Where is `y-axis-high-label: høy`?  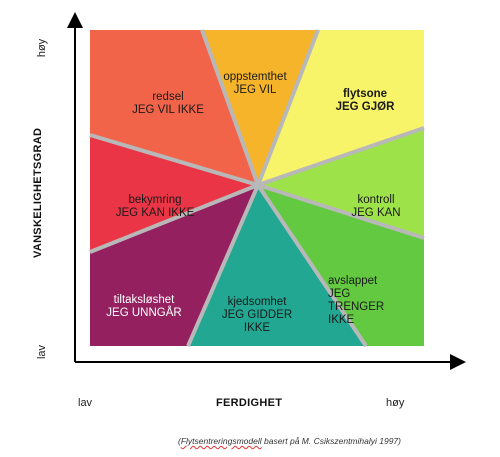 y-axis-high-label: høy is located at coordinates (42, 48).